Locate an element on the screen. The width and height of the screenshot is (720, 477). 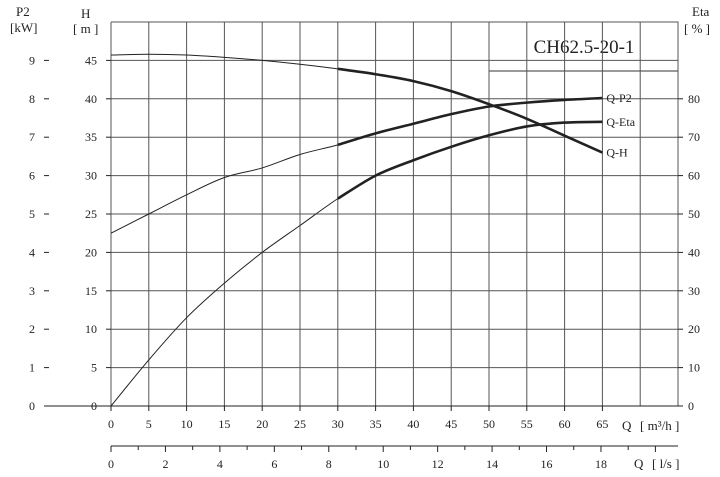
head-tick-label: 25 is located at coordinates (91, 214).